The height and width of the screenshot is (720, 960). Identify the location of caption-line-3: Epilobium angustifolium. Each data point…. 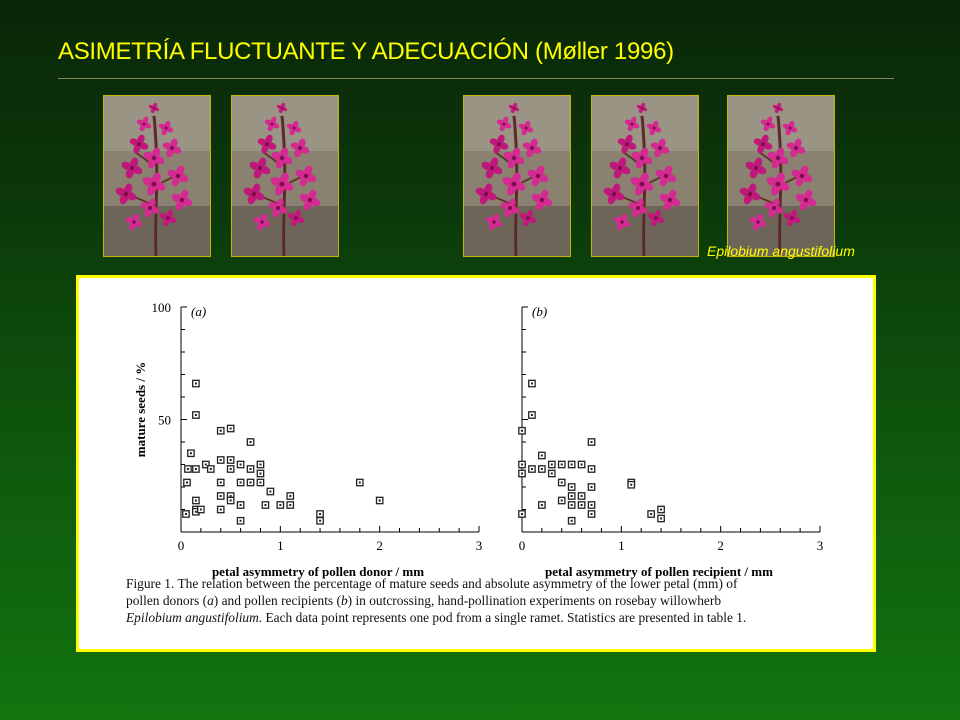
(436, 617).